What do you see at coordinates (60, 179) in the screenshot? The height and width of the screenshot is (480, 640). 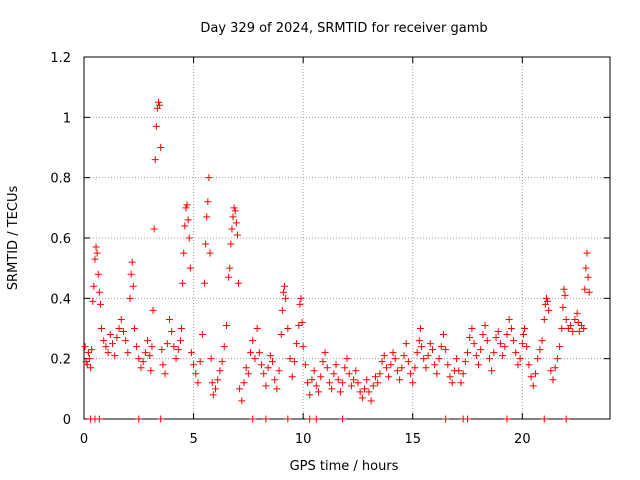 I see `y-tick-label: 0.8` at bounding box center [60, 179].